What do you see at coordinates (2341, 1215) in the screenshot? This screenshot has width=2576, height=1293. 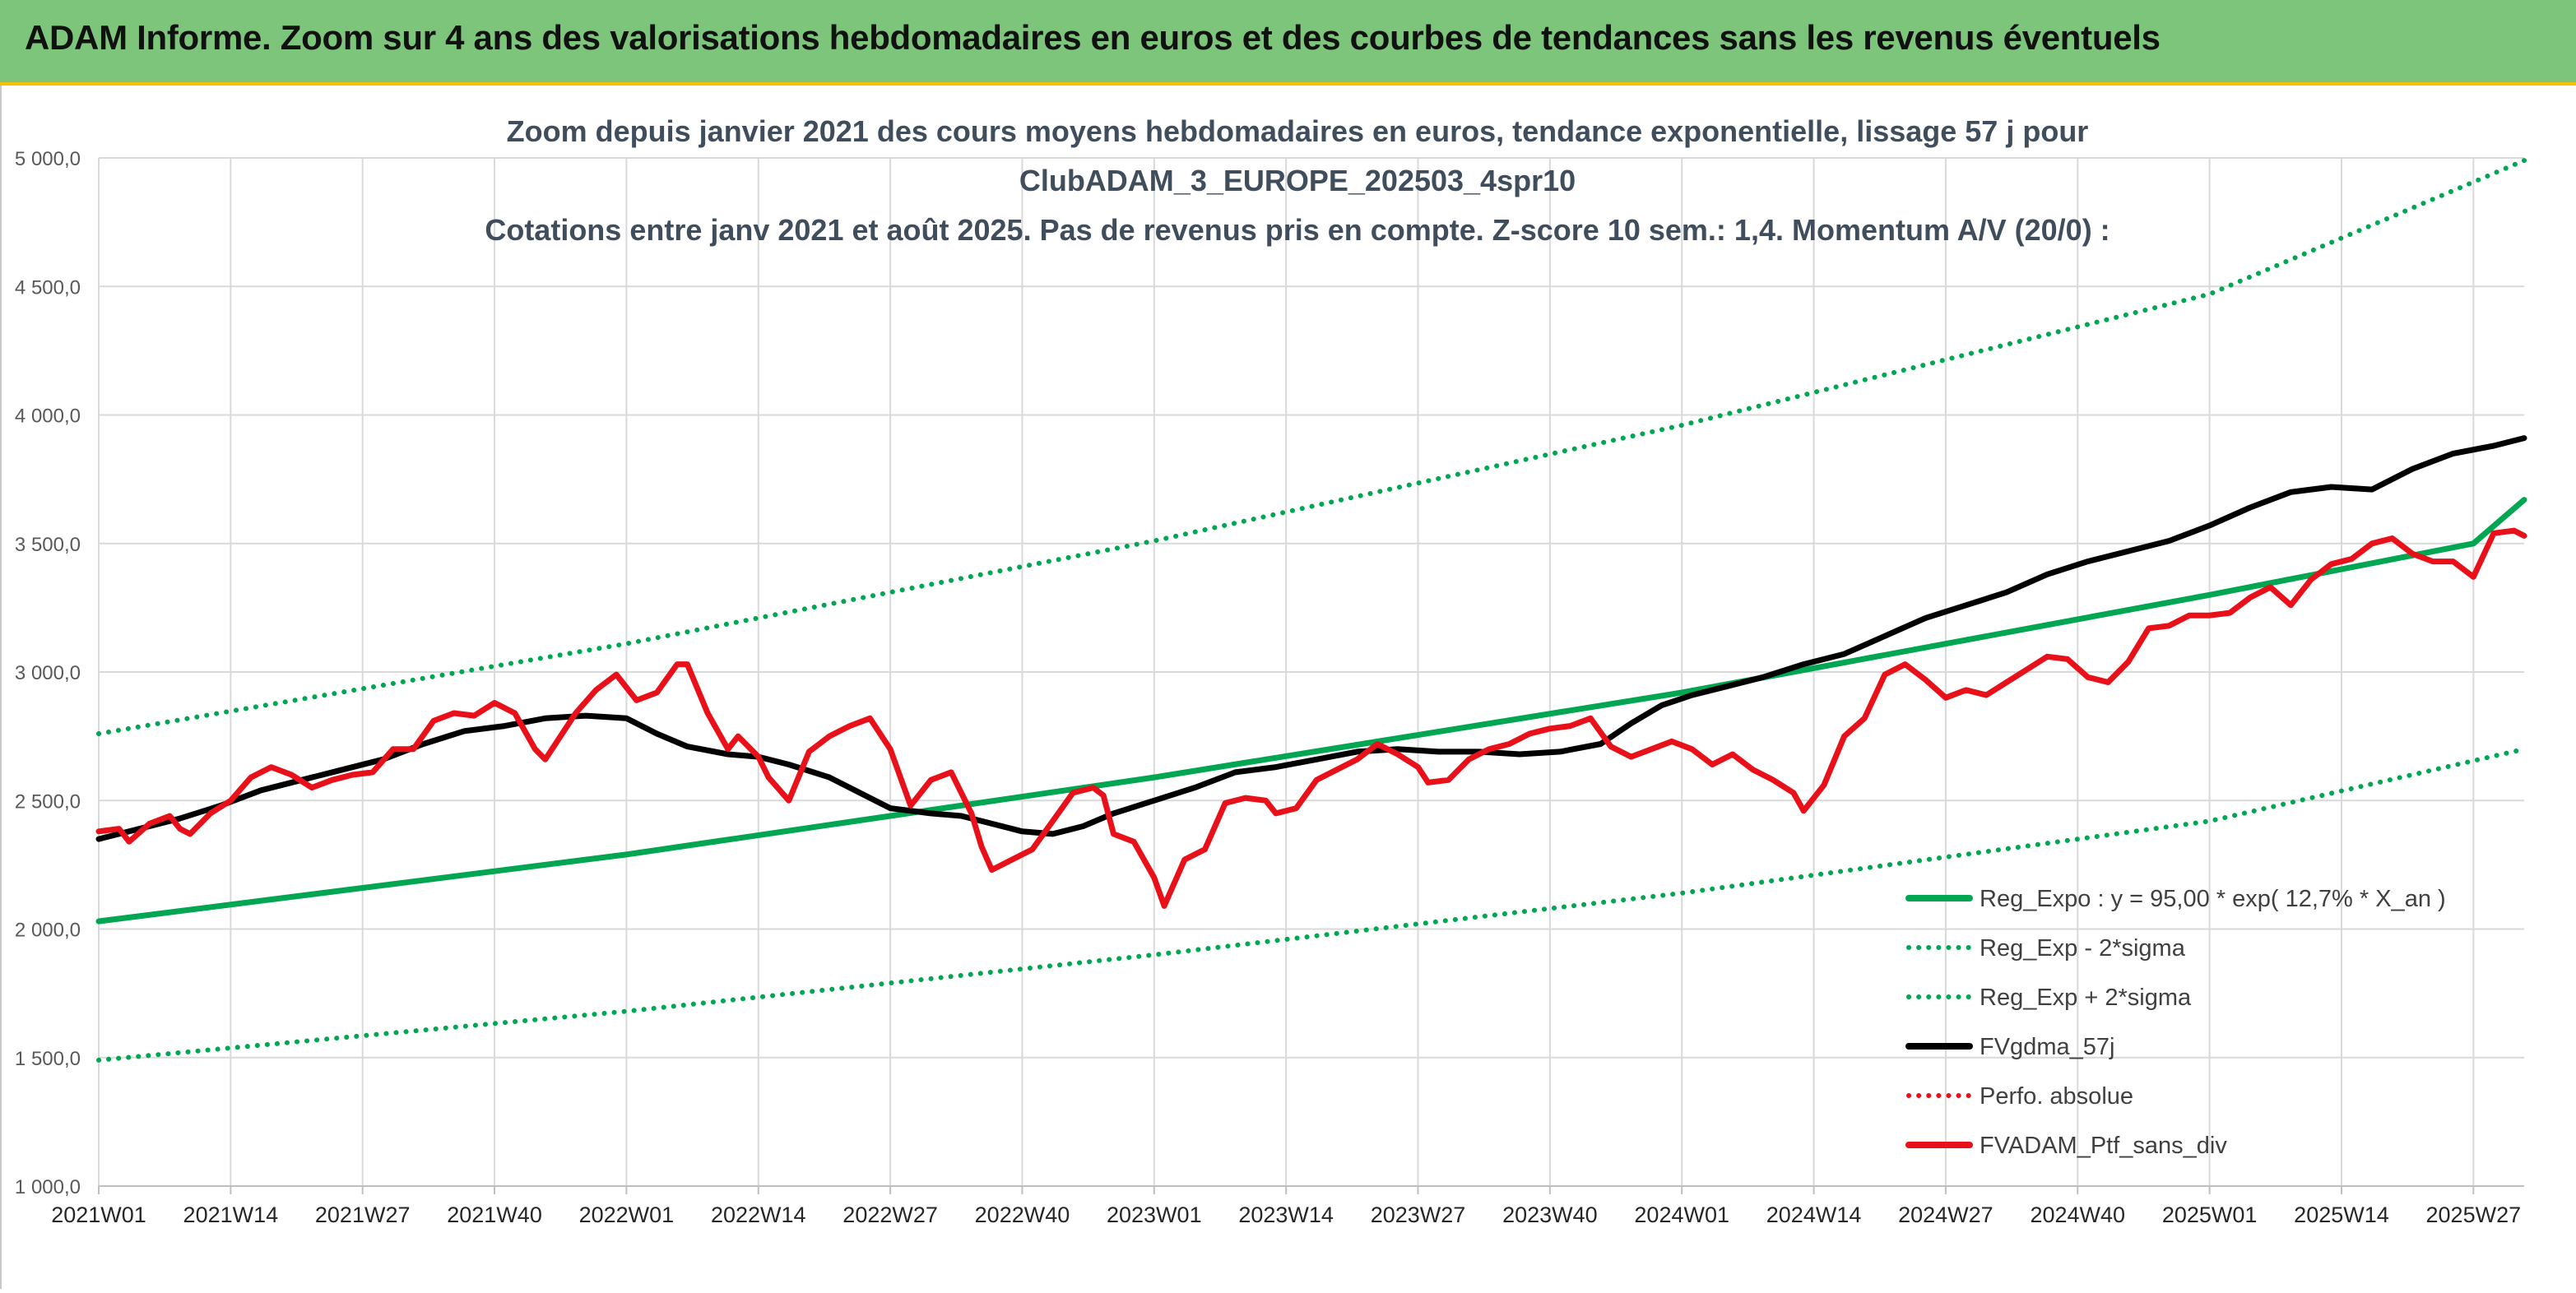 I see `x-tick-label: 2025W14` at bounding box center [2341, 1215].